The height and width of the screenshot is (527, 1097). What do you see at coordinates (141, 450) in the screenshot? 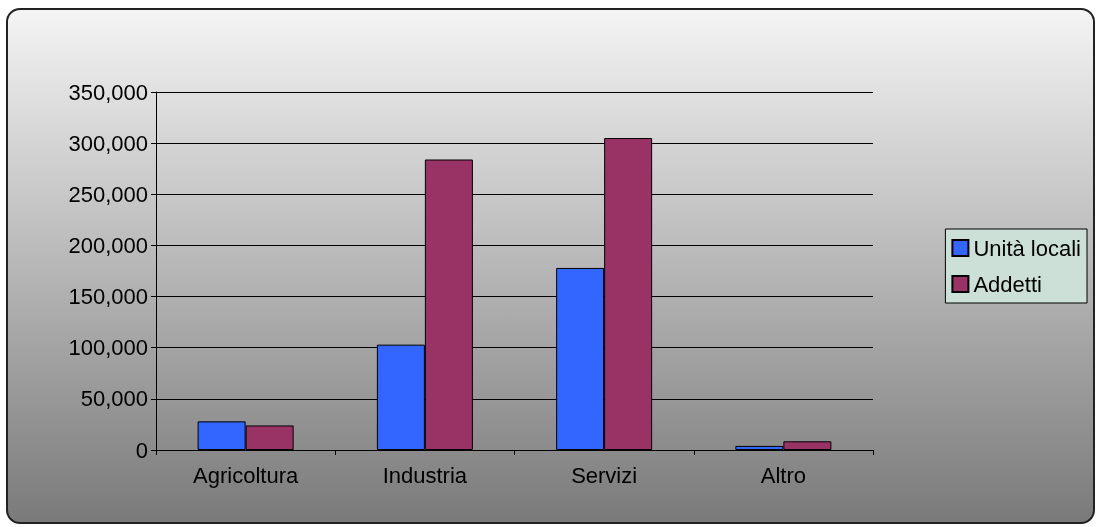
I see `y-tick-label: 0` at bounding box center [141, 450].